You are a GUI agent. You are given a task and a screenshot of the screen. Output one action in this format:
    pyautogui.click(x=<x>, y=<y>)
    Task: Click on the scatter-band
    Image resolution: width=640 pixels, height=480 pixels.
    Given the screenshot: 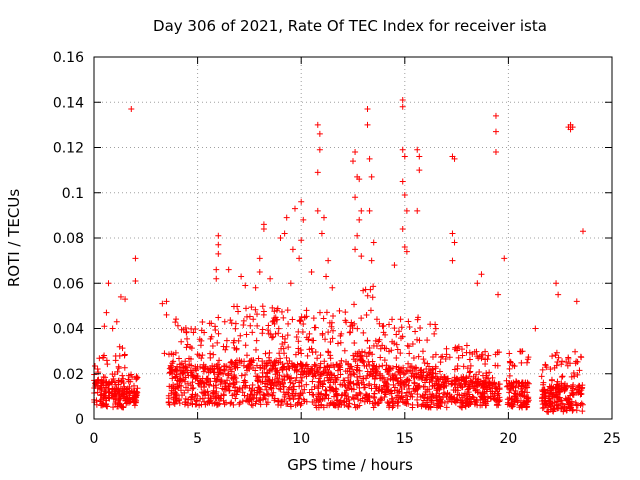 What is the action you would take?
    pyautogui.click(x=483, y=378)
    